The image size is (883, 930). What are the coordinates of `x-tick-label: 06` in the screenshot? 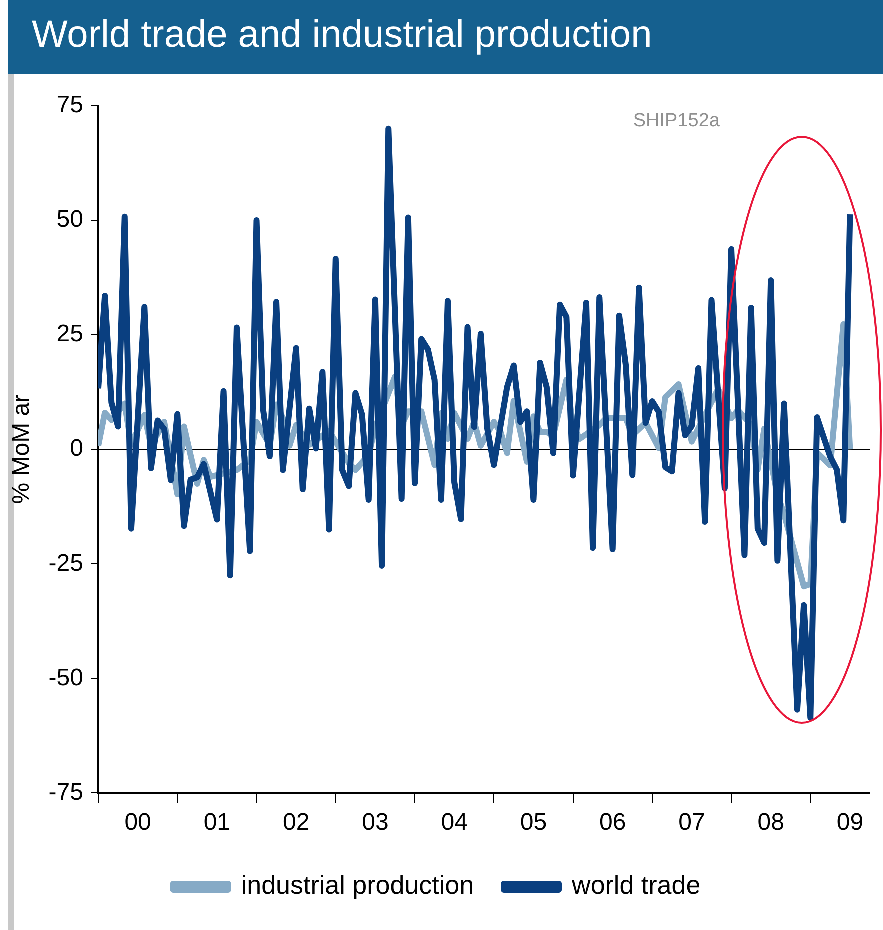 It's located at (612, 822).